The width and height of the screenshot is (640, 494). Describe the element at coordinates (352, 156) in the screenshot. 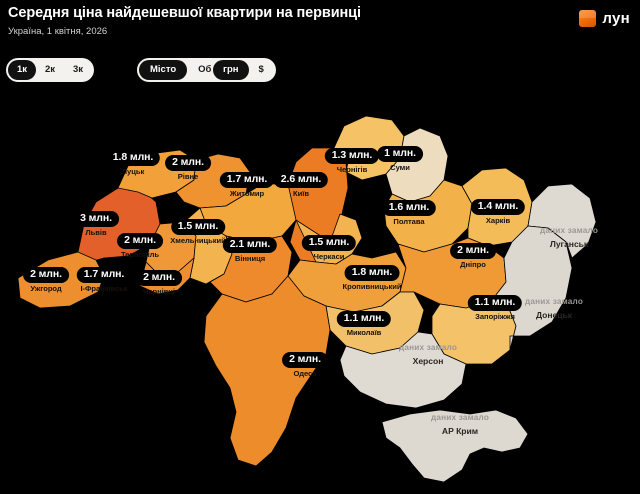

I see `price-badge: 1.3 млн.` at that location.